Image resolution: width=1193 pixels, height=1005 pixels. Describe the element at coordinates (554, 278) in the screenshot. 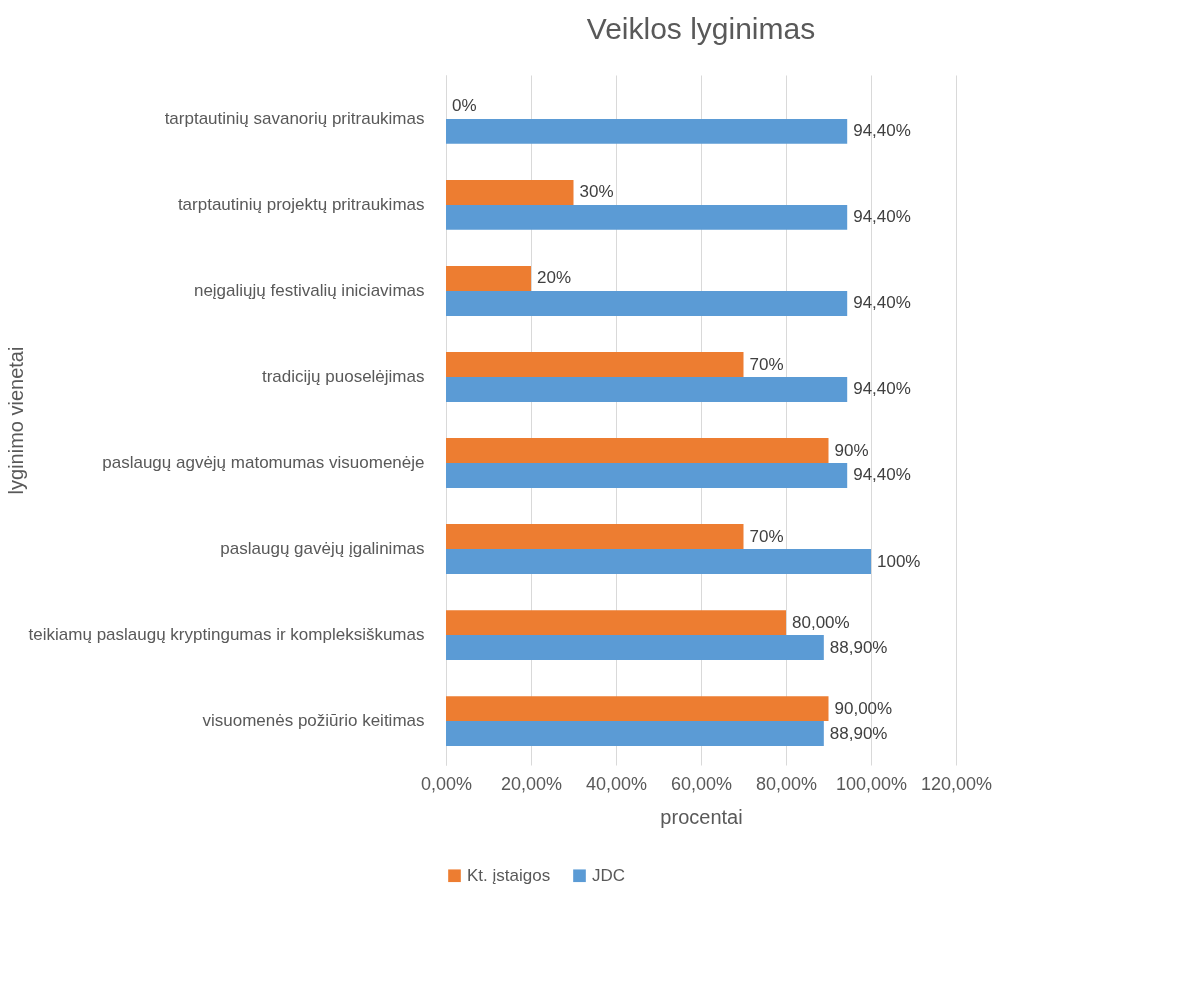

I see `data-label: 20%` at that location.